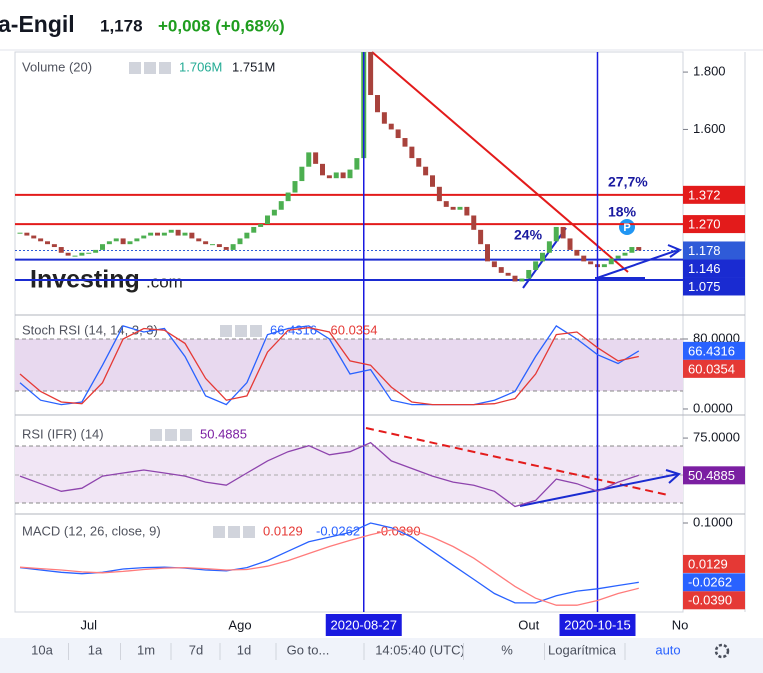  What do you see at coordinates (500, 162) in the screenshot?
I see `trendline` at bounding box center [500, 162].